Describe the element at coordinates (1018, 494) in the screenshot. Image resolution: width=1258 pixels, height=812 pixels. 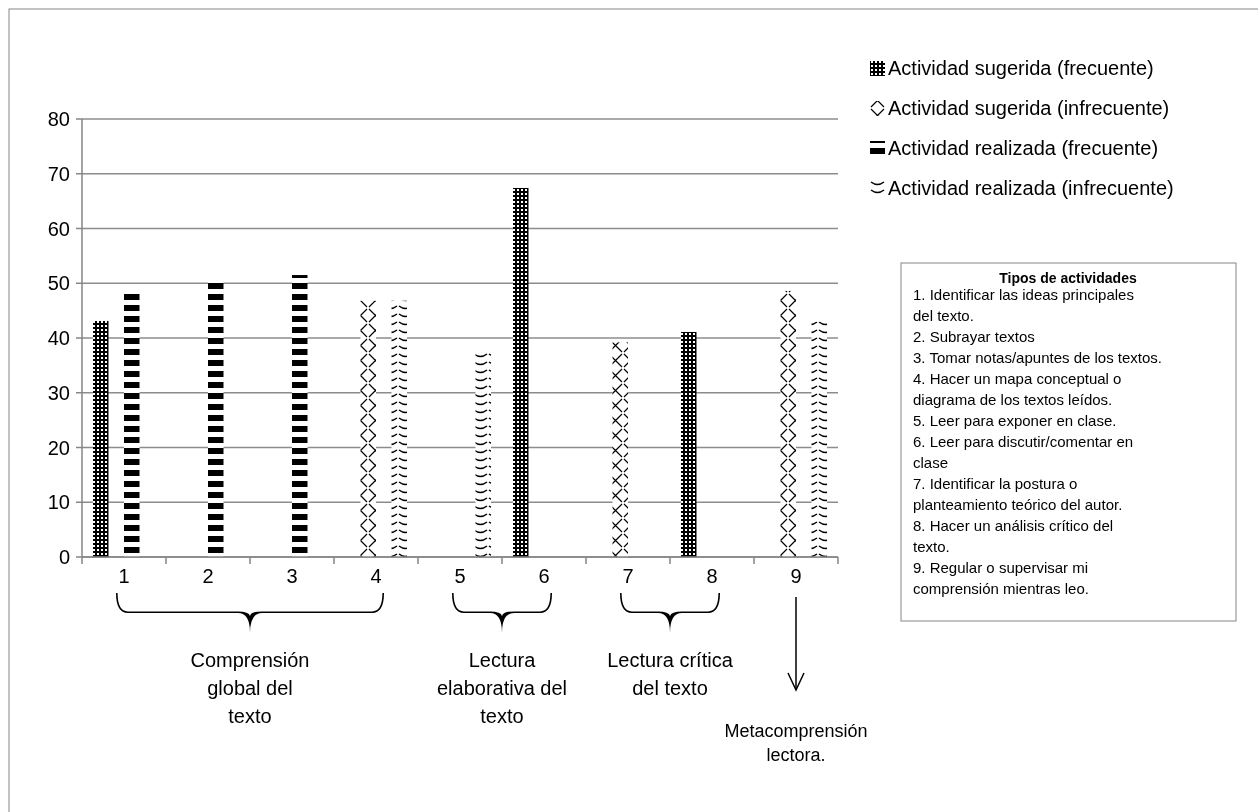
I see `text: 7. Identificar la postura o planteamiento teórico del autor.` at that location.